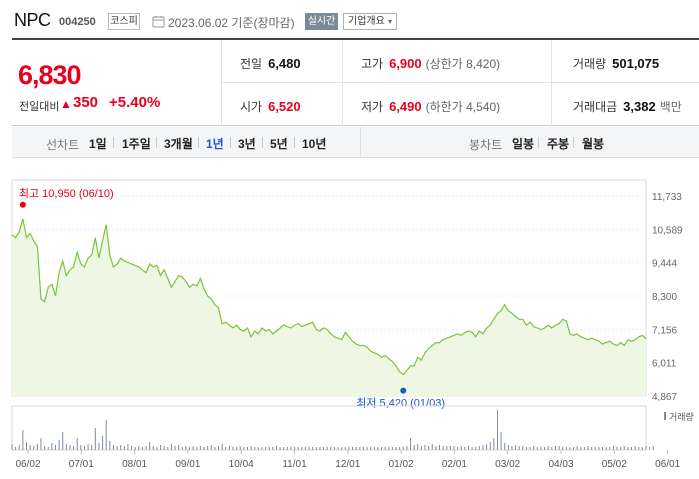  I want to click on y-tick-label: 6,011, so click(664, 364).